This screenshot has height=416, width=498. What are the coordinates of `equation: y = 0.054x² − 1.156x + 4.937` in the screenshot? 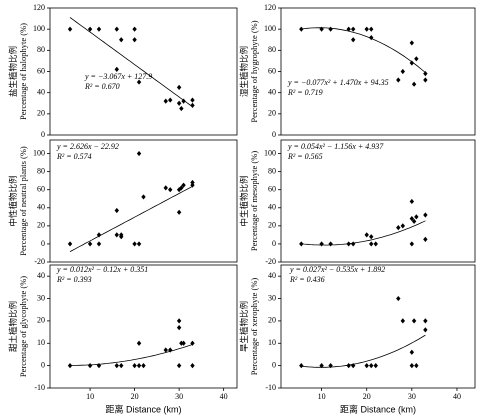 It's located at (335, 146).